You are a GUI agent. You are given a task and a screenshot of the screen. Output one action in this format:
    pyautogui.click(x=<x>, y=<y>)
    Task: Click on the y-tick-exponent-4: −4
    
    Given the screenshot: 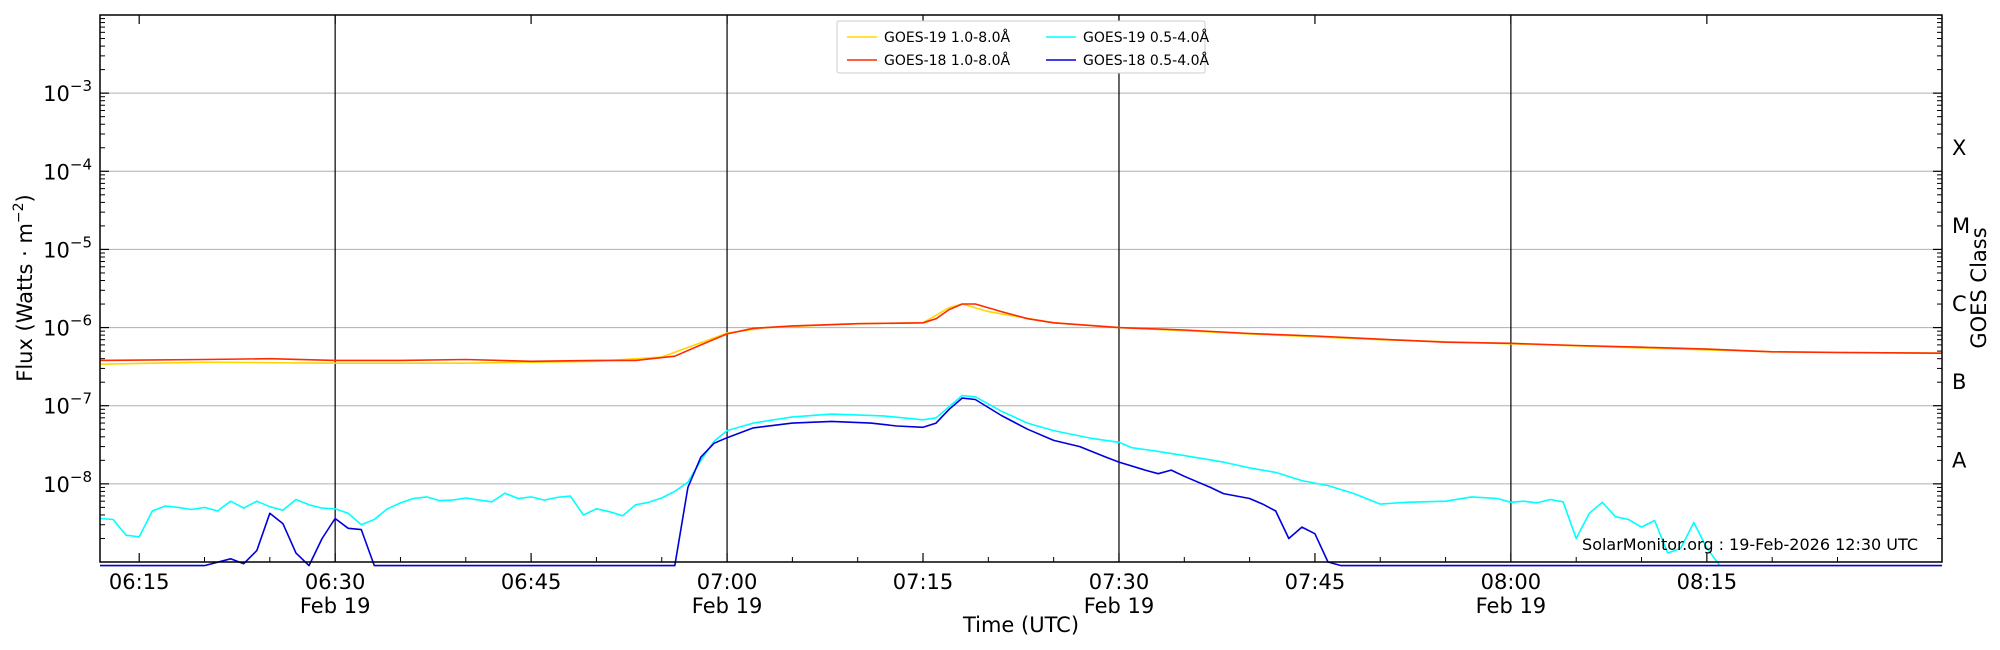 What is the action you would take?
    pyautogui.click(x=81, y=164)
    